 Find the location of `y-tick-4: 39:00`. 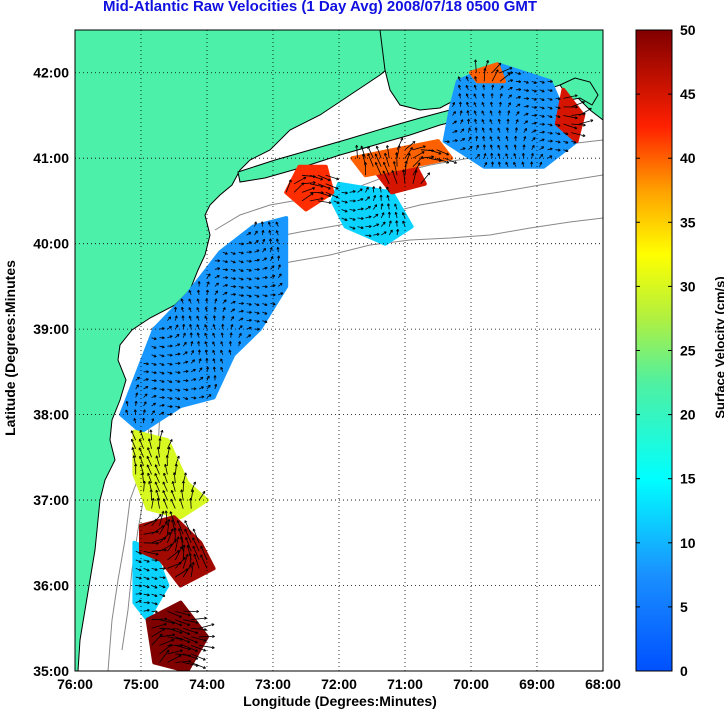

y-tick-4: 39:00 is located at coordinates (51, 329).